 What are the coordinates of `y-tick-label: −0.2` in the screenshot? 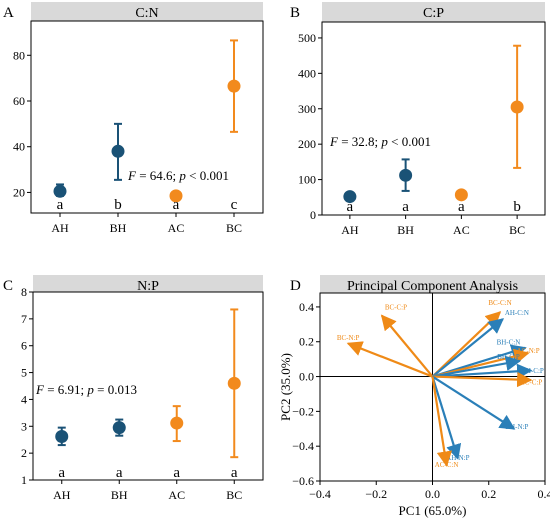 It's located at (303, 411).